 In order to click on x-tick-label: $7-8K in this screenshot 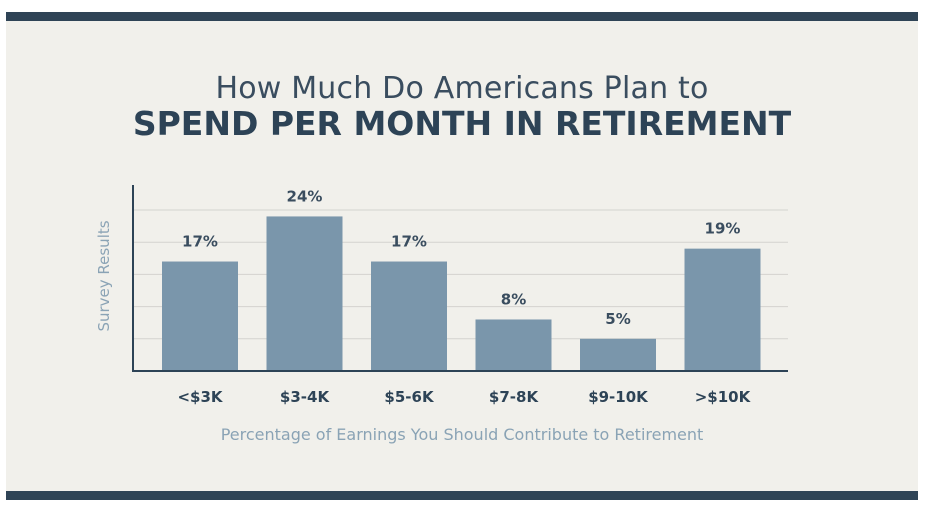, I will do `click(514, 397)`.